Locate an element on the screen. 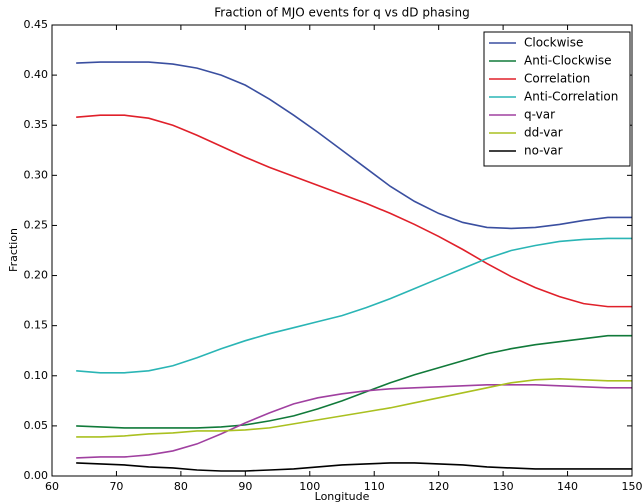  y-tick-label: 0.20 is located at coordinates (36, 275).